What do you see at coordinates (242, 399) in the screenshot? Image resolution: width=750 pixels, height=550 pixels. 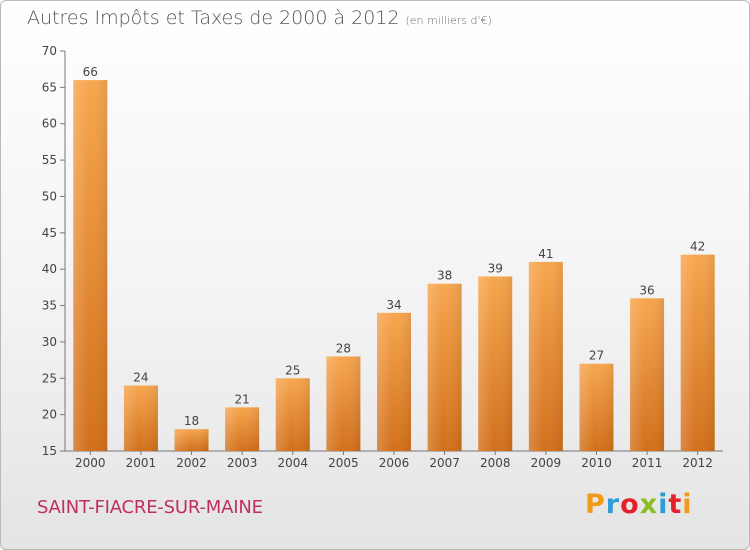 I see `bar-value-label: 21` at bounding box center [242, 399].